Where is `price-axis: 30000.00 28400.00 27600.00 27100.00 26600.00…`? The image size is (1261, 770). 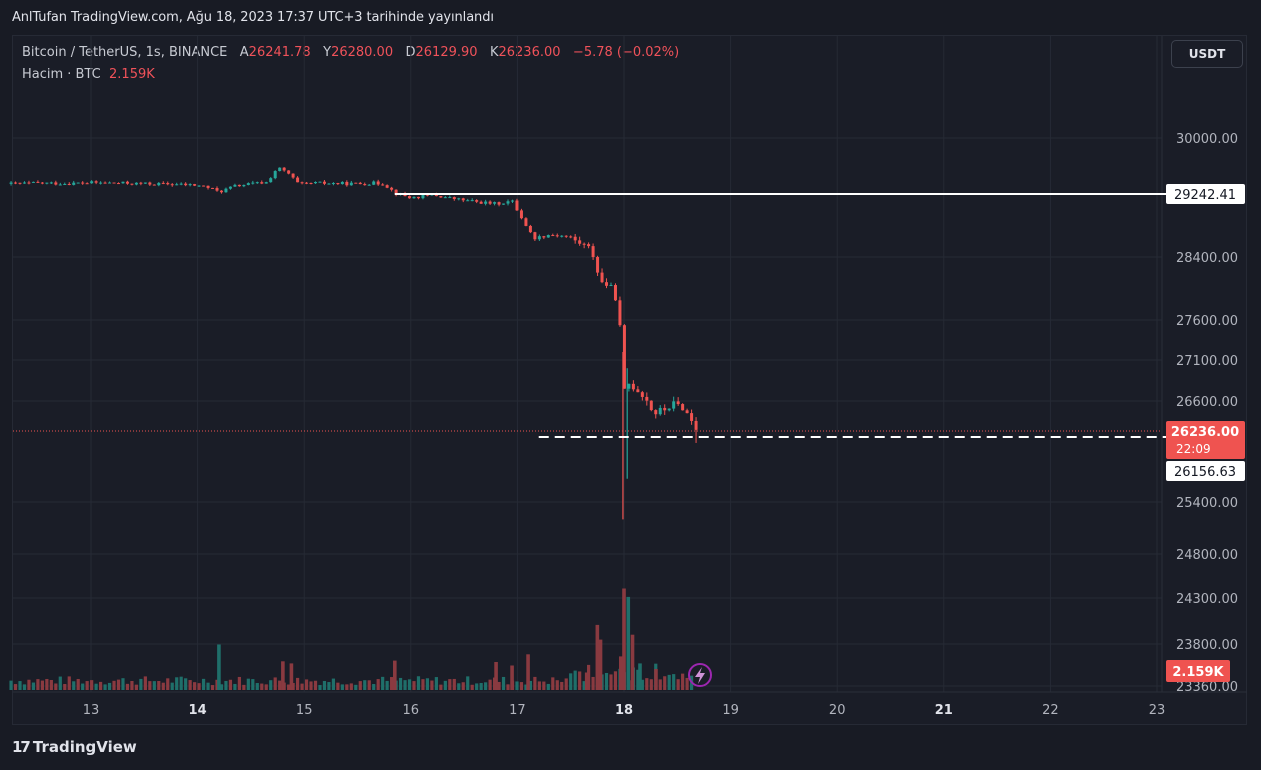 price-axis: 30000.00 28400.00 27600.00 27100.00 26600.00… is located at coordinates (1207, 413).